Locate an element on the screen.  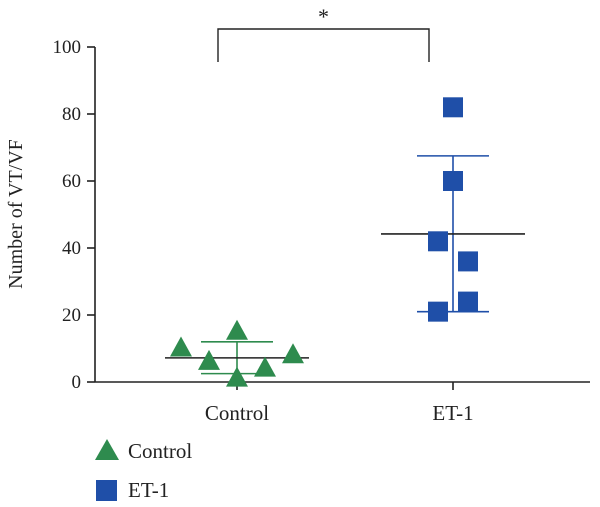
significance-bracket: * is located at coordinates (323, 33).